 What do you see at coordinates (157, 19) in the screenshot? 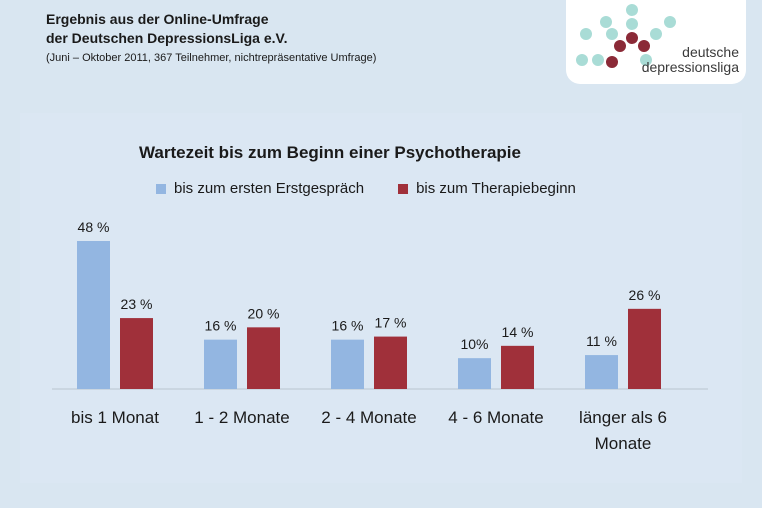
I see `header-line-1: Ergebnis aus der Online-Umfrage` at bounding box center [157, 19].